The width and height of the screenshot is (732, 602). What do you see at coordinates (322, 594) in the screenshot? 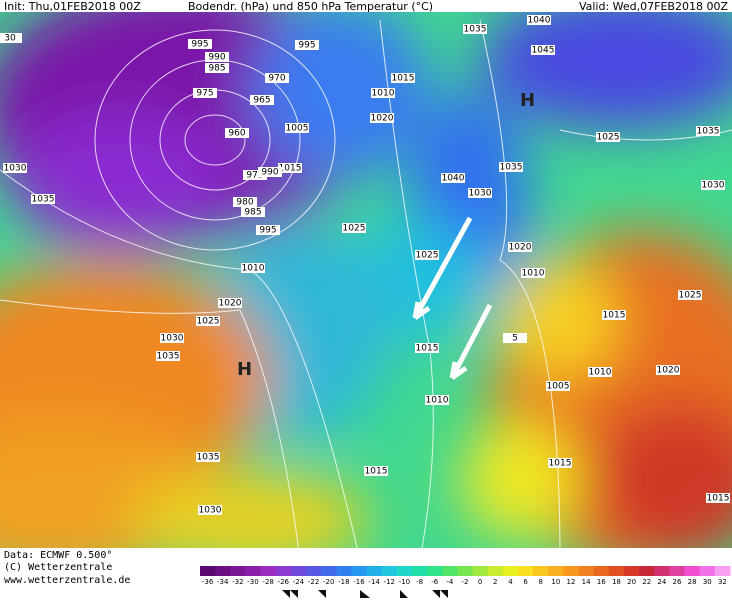
I see `back-button` at bounding box center [322, 594].